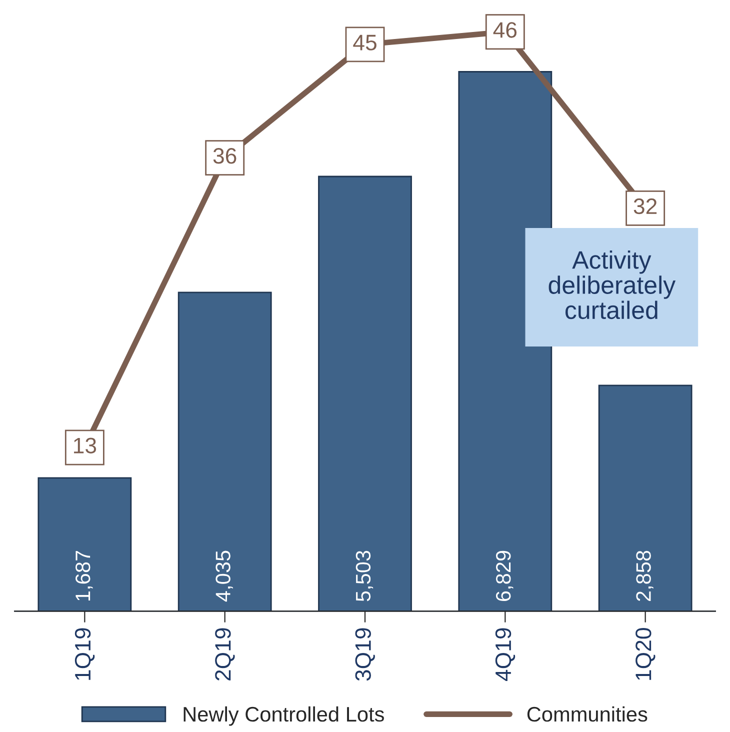 This screenshot has width=730, height=732. Describe the element at coordinates (225, 654) in the screenshot. I see `x-tick-label: 2Q19` at that location.